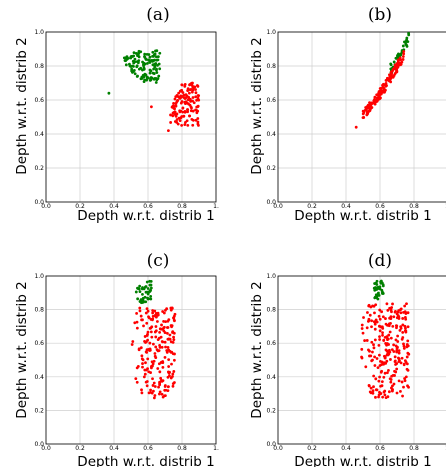 The image size is (446, 467). What do you see at coordinates (39, 410) in the screenshot?
I see `panel-c-ytick-1: 0.2` at bounding box center [39, 410].